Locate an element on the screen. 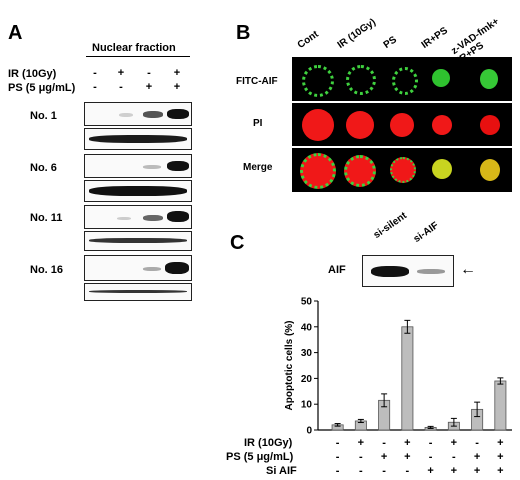 The image size is (520, 480). panel-a-letter: A is located at coordinates (15, 33).